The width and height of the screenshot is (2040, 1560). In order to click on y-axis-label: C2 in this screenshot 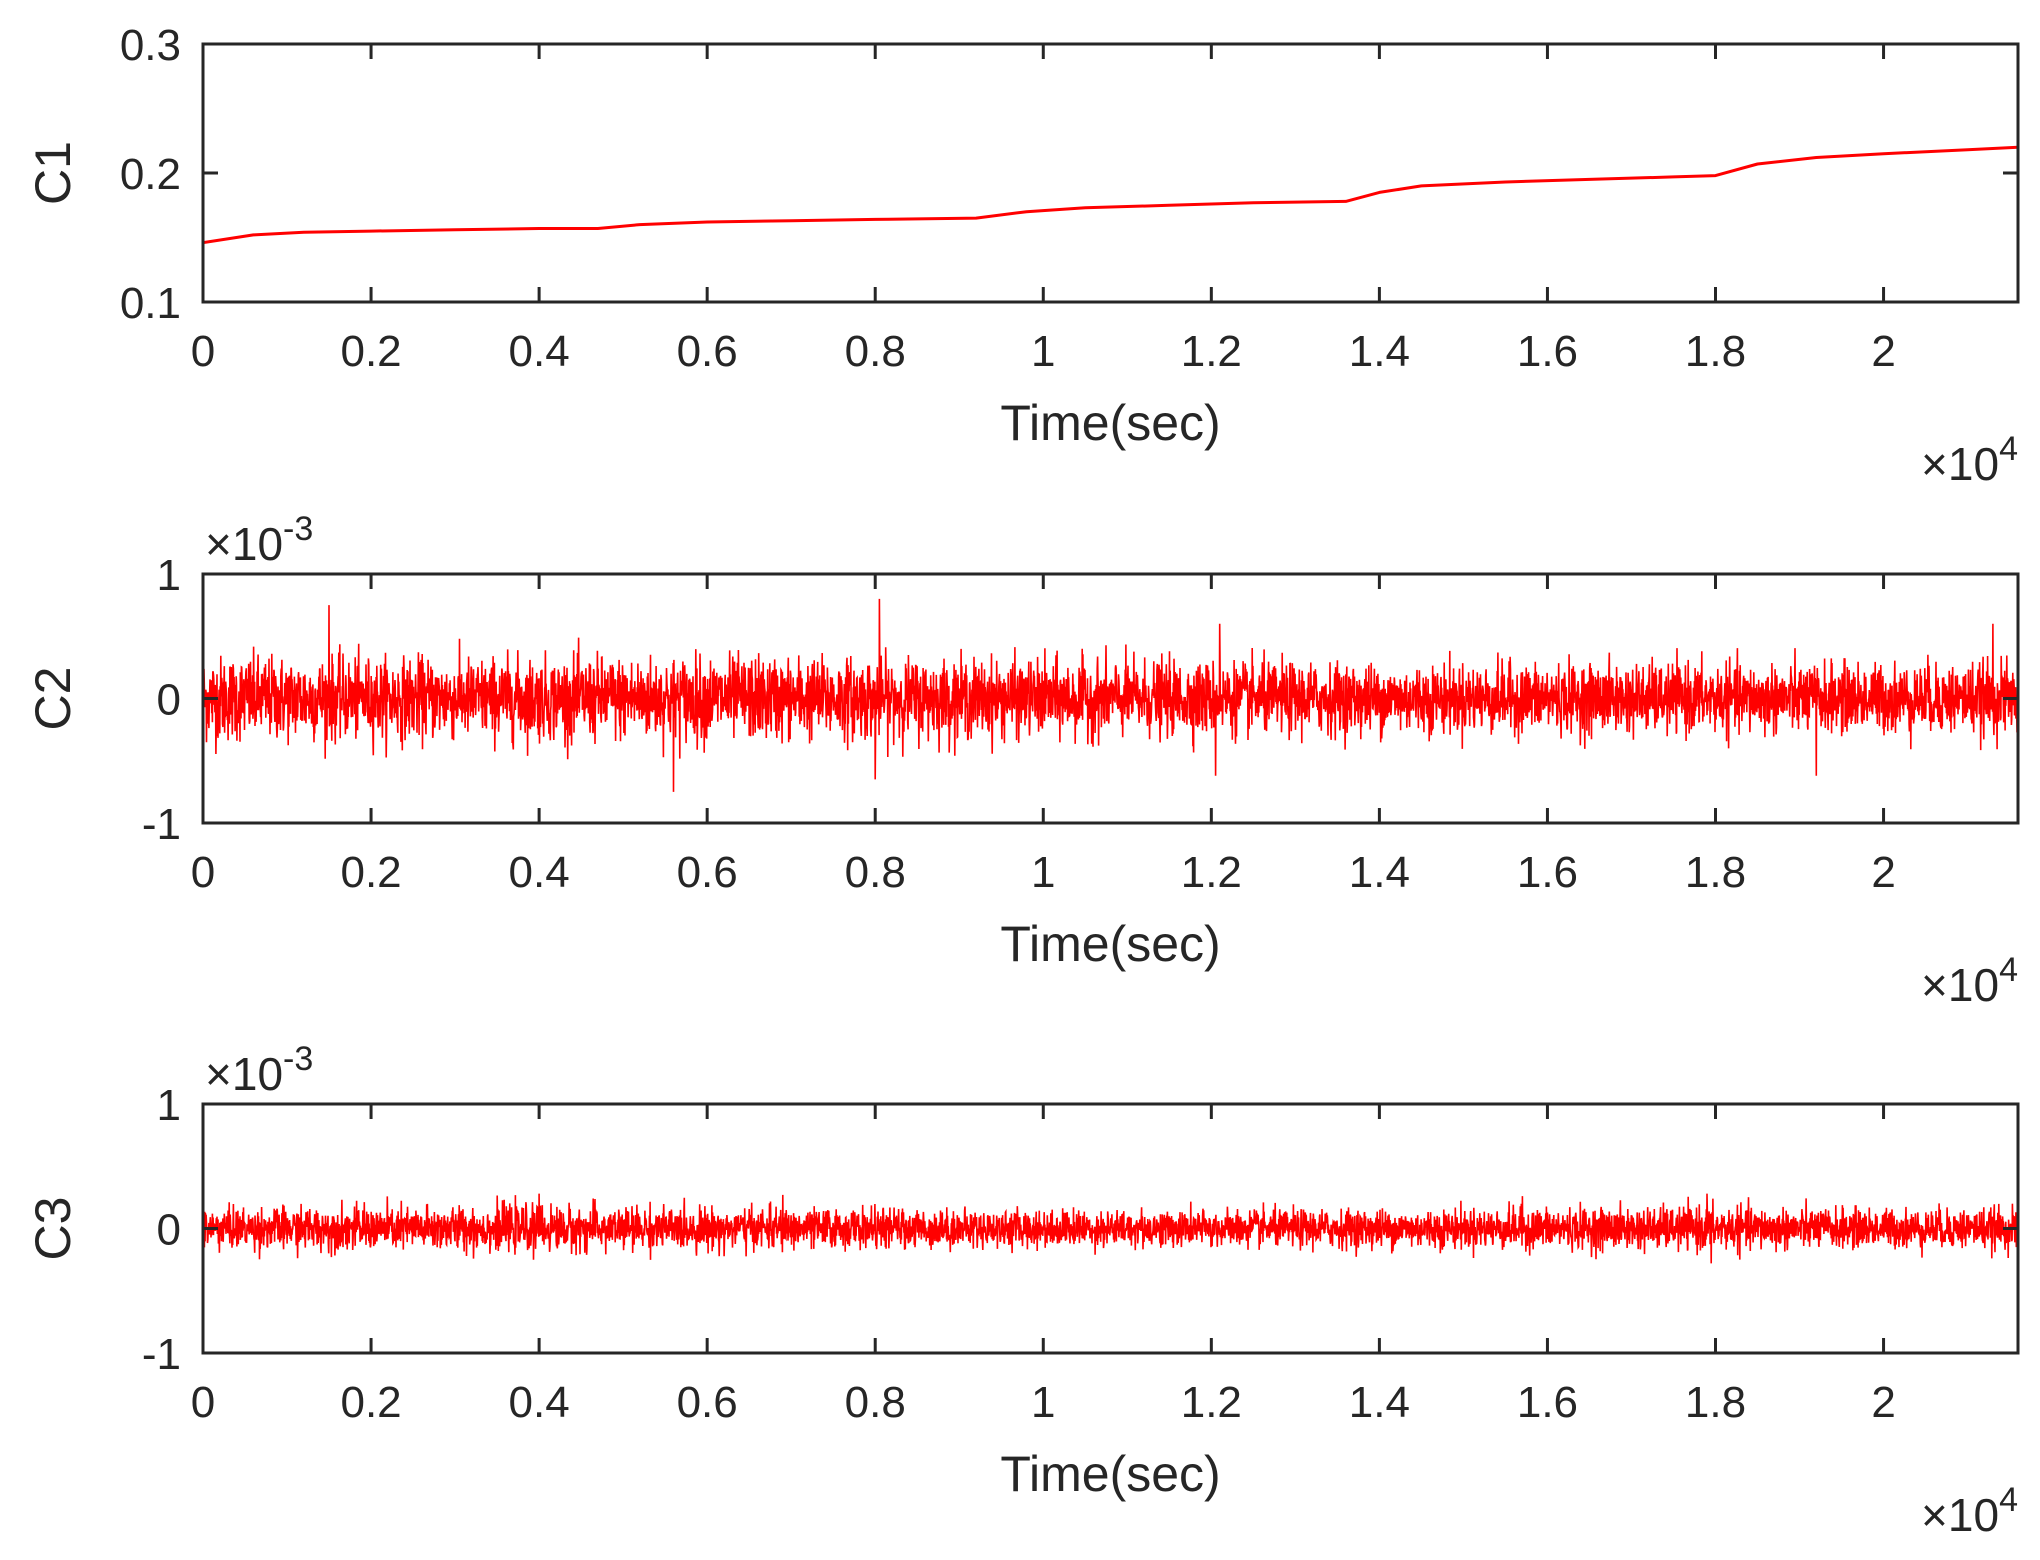, I will do `click(53, 699)`.